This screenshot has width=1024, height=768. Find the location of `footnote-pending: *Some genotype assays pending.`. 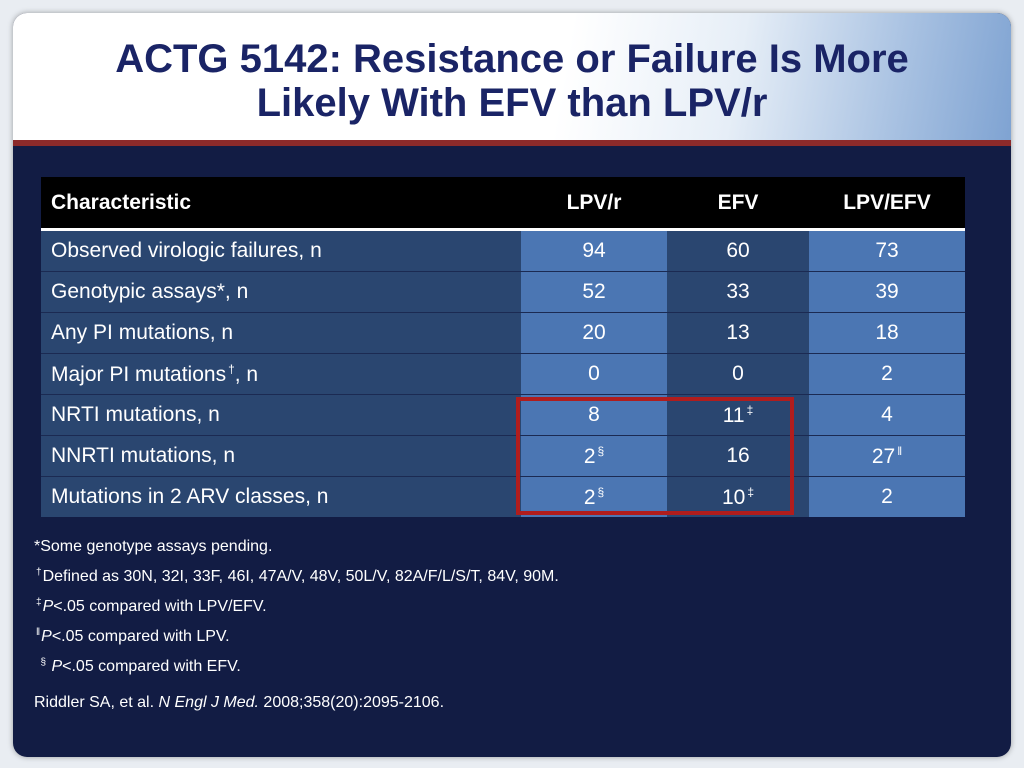

footnote-pending: *Some genotype assays pending. is located at coordinates (153, 546).